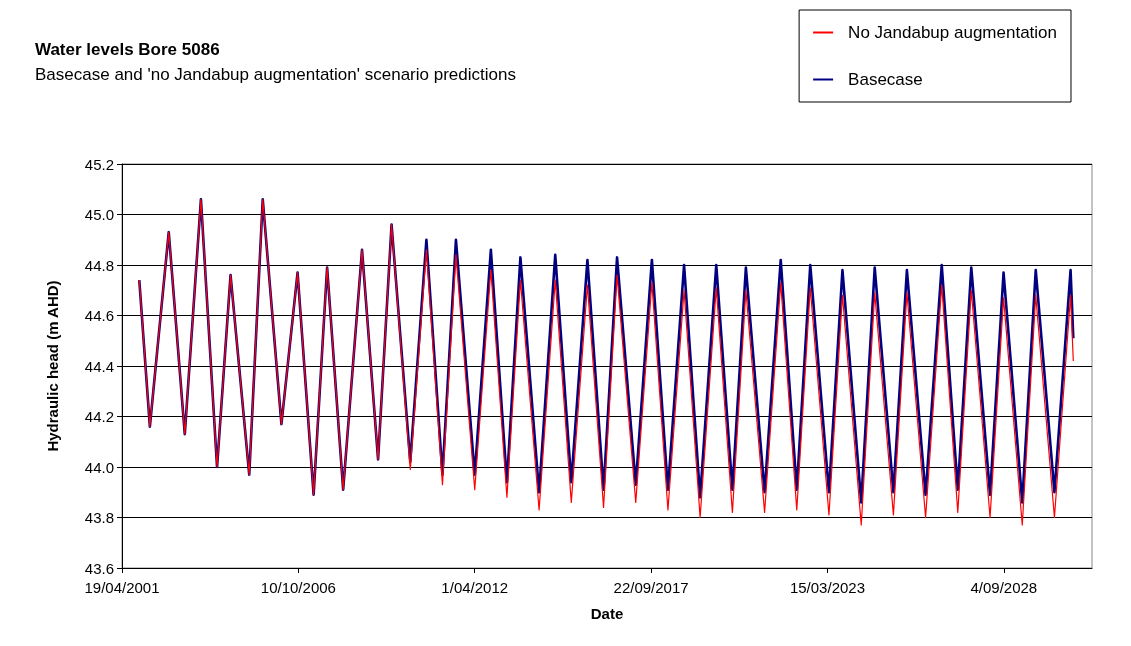 Image resolution: width=1131 pixels, height=646 pixels. What do you see at coordinates (99, 416) in the screenshot?
I see `y-tick-label: 44.2` at bounding box center [99, 416].